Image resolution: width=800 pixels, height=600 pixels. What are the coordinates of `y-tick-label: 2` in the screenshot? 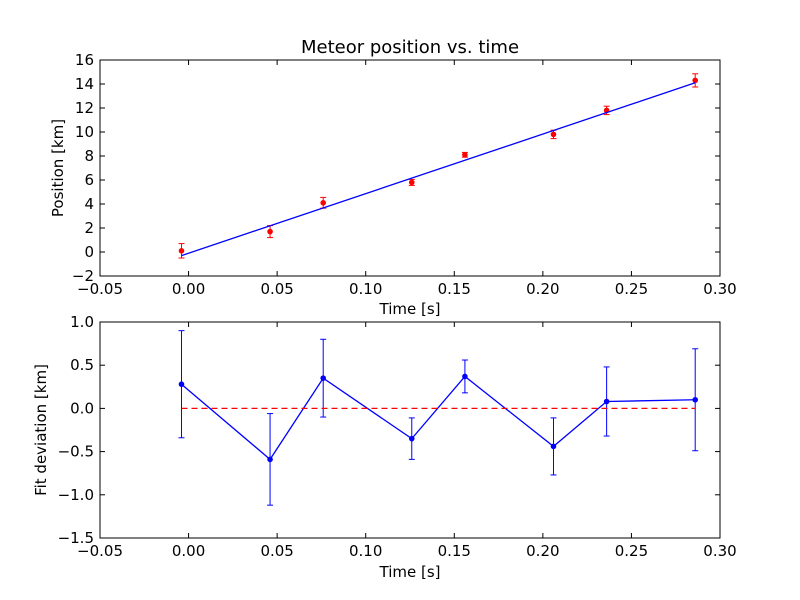 It's located at (89, 228).